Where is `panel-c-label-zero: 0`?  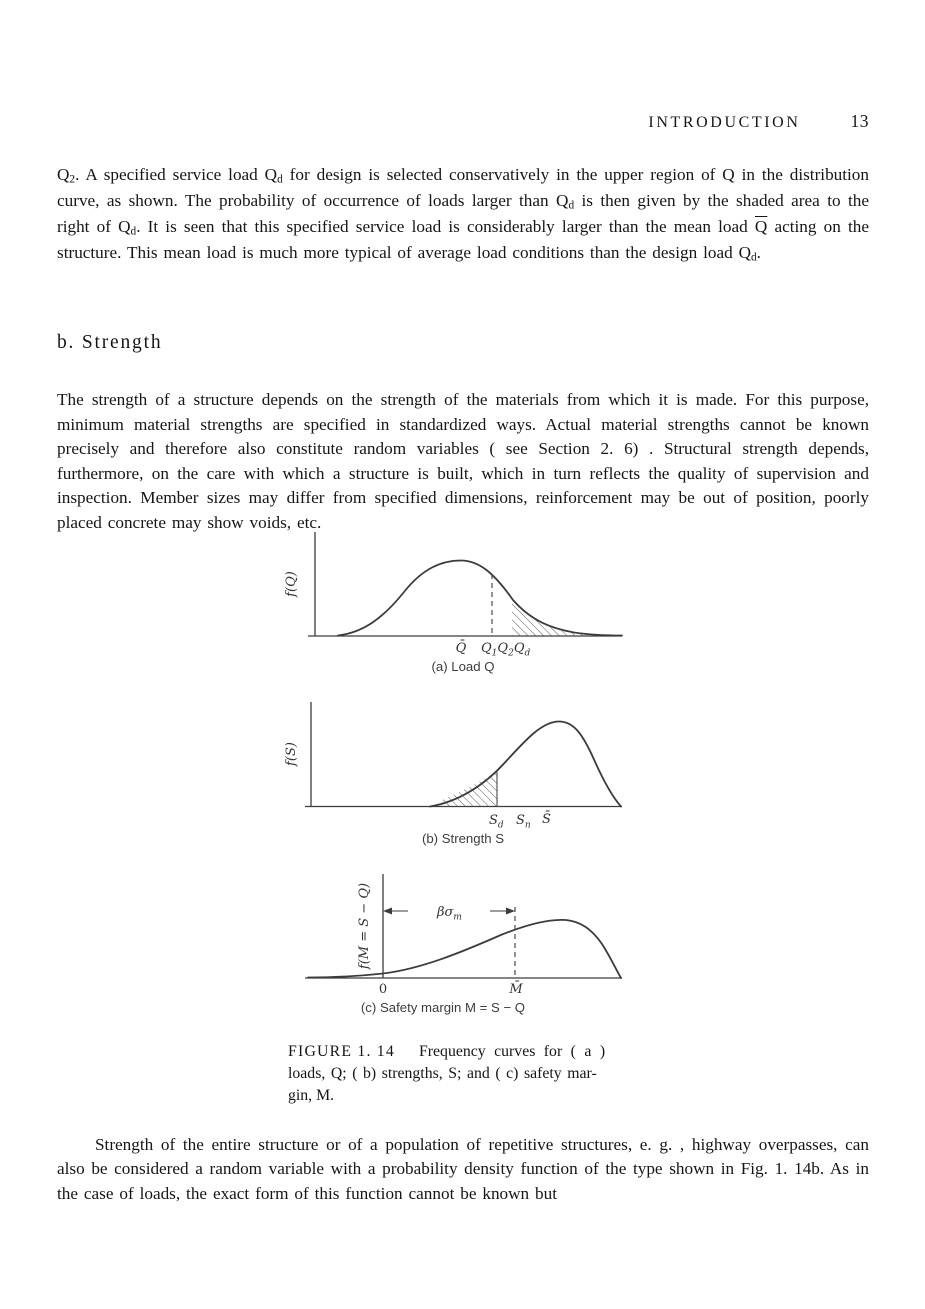
panel-c-label-zero: 0 is located at coordinates (383, 989).